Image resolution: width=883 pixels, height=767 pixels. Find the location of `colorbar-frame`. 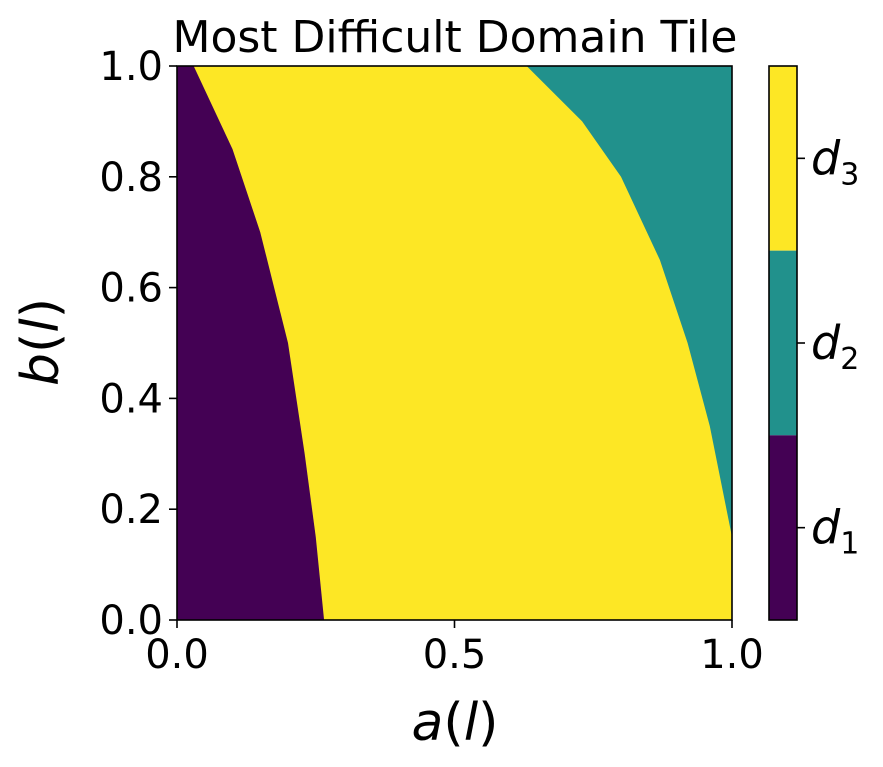

colorbar-frame is located at coordinates (783, 343).